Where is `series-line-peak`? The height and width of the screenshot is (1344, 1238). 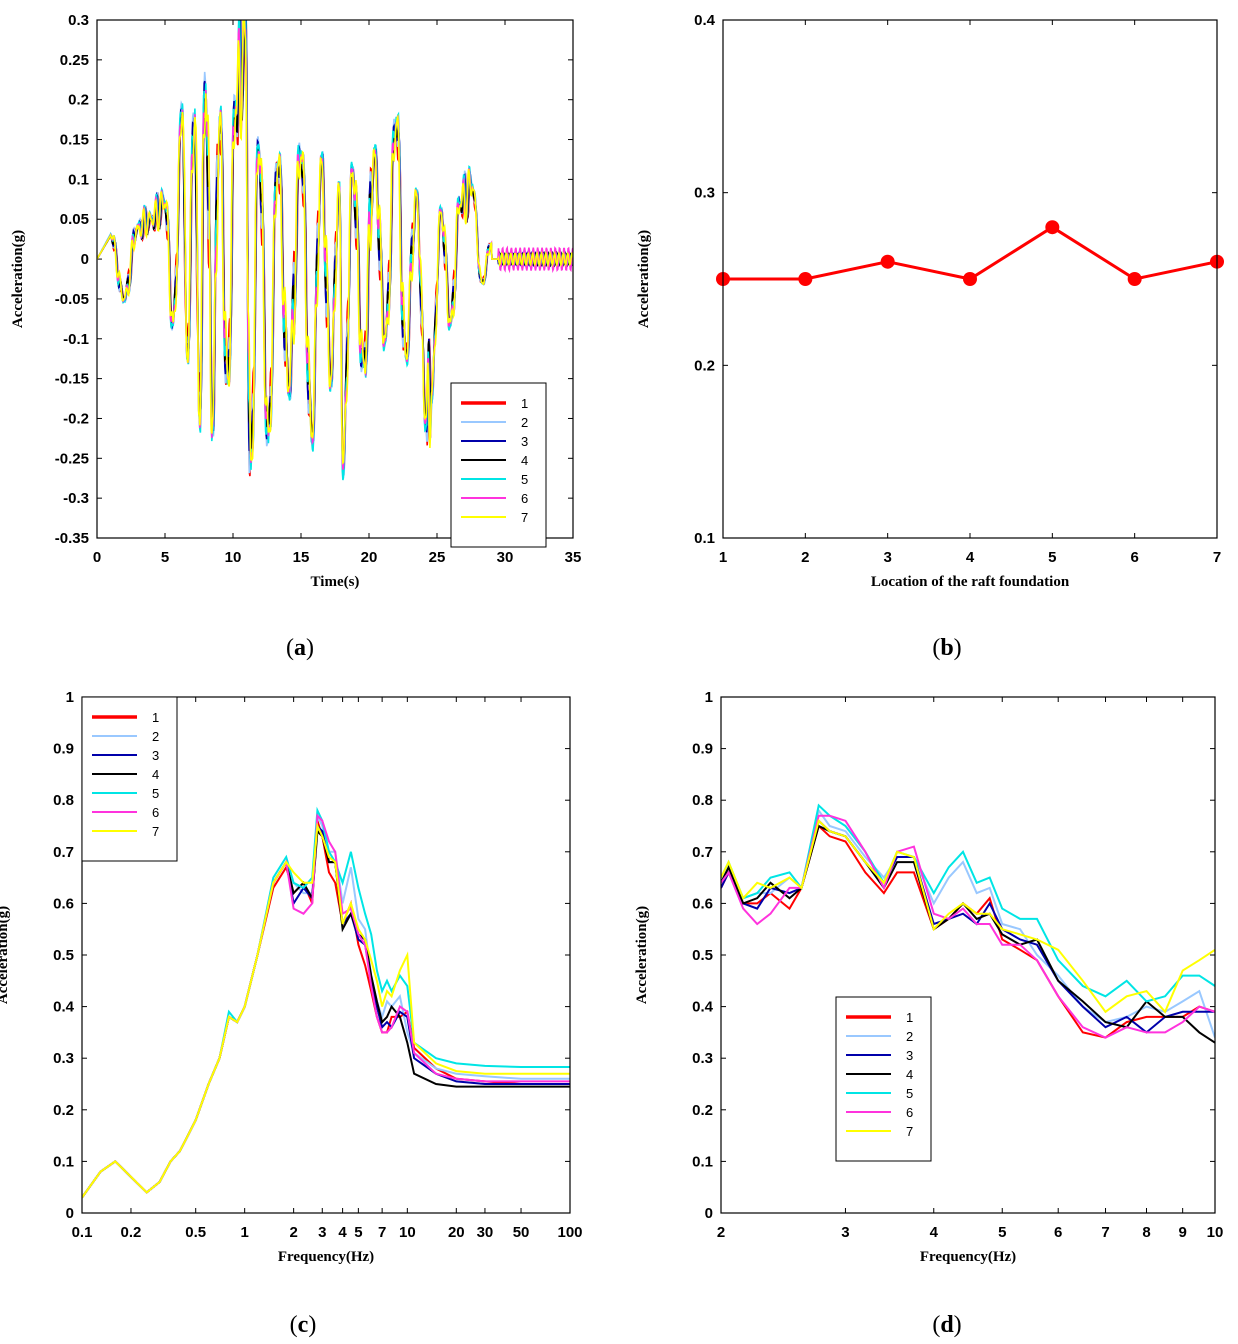 series-line-peak is located at coordinates (970, 253).